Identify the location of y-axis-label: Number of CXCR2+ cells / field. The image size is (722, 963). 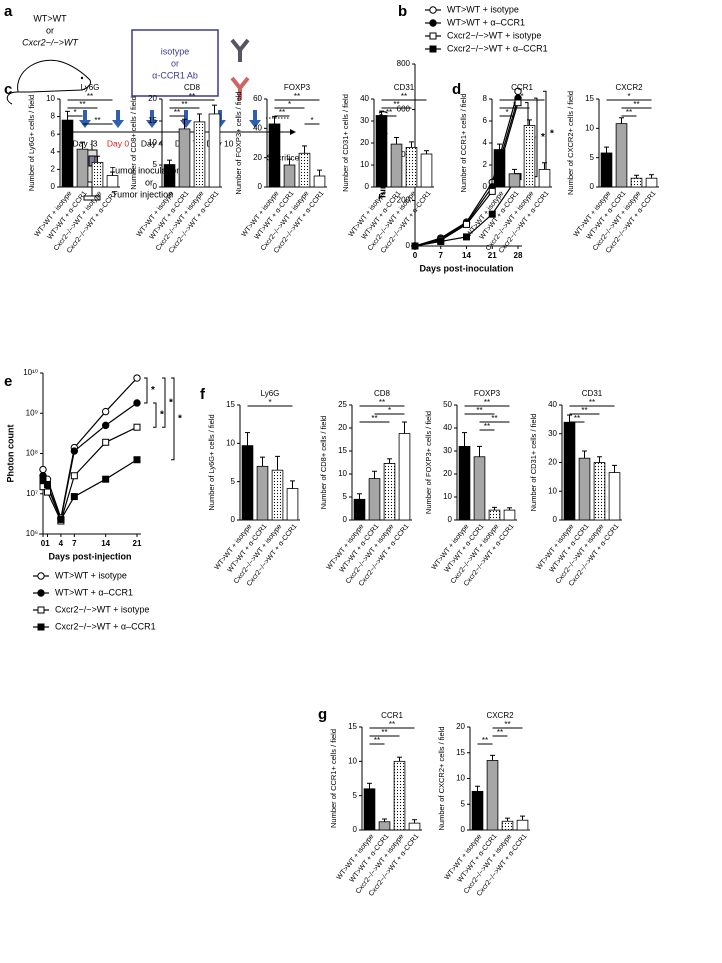
(570, 143).